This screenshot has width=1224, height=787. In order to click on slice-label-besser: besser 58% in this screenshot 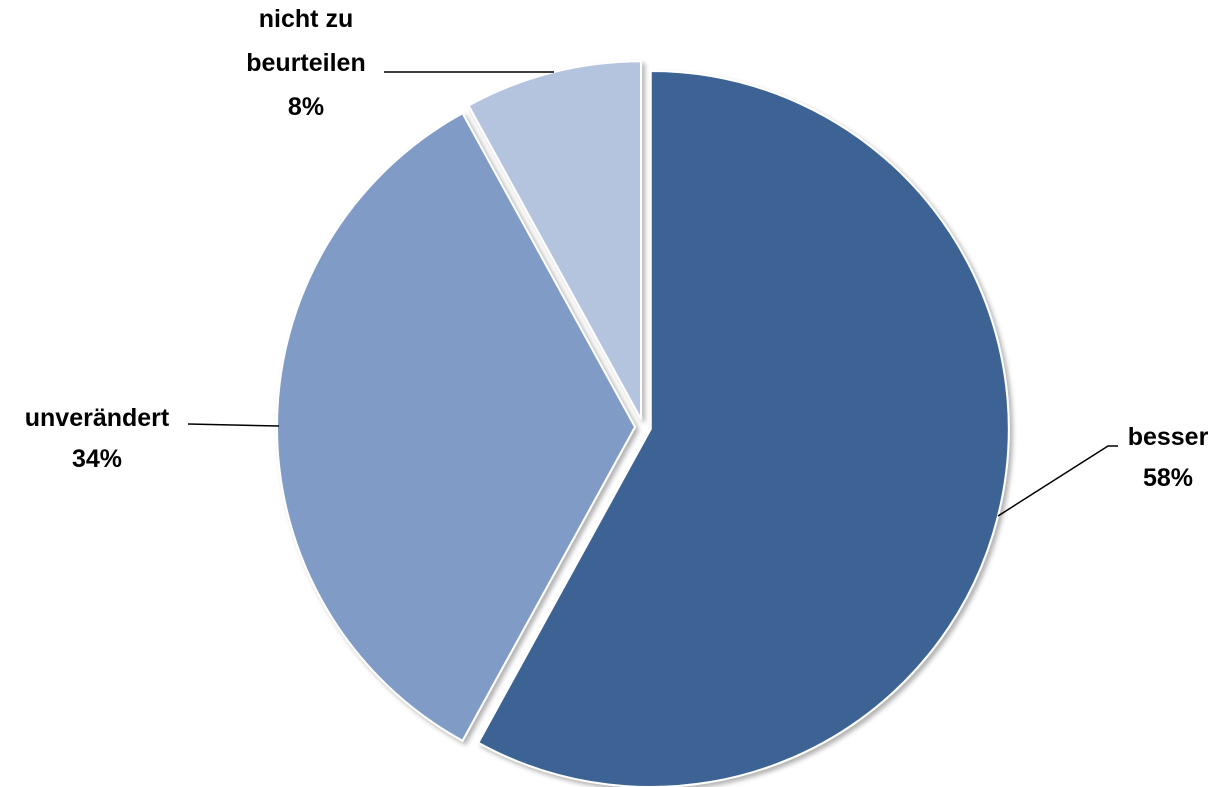, I will do `click(1168, 457)`.